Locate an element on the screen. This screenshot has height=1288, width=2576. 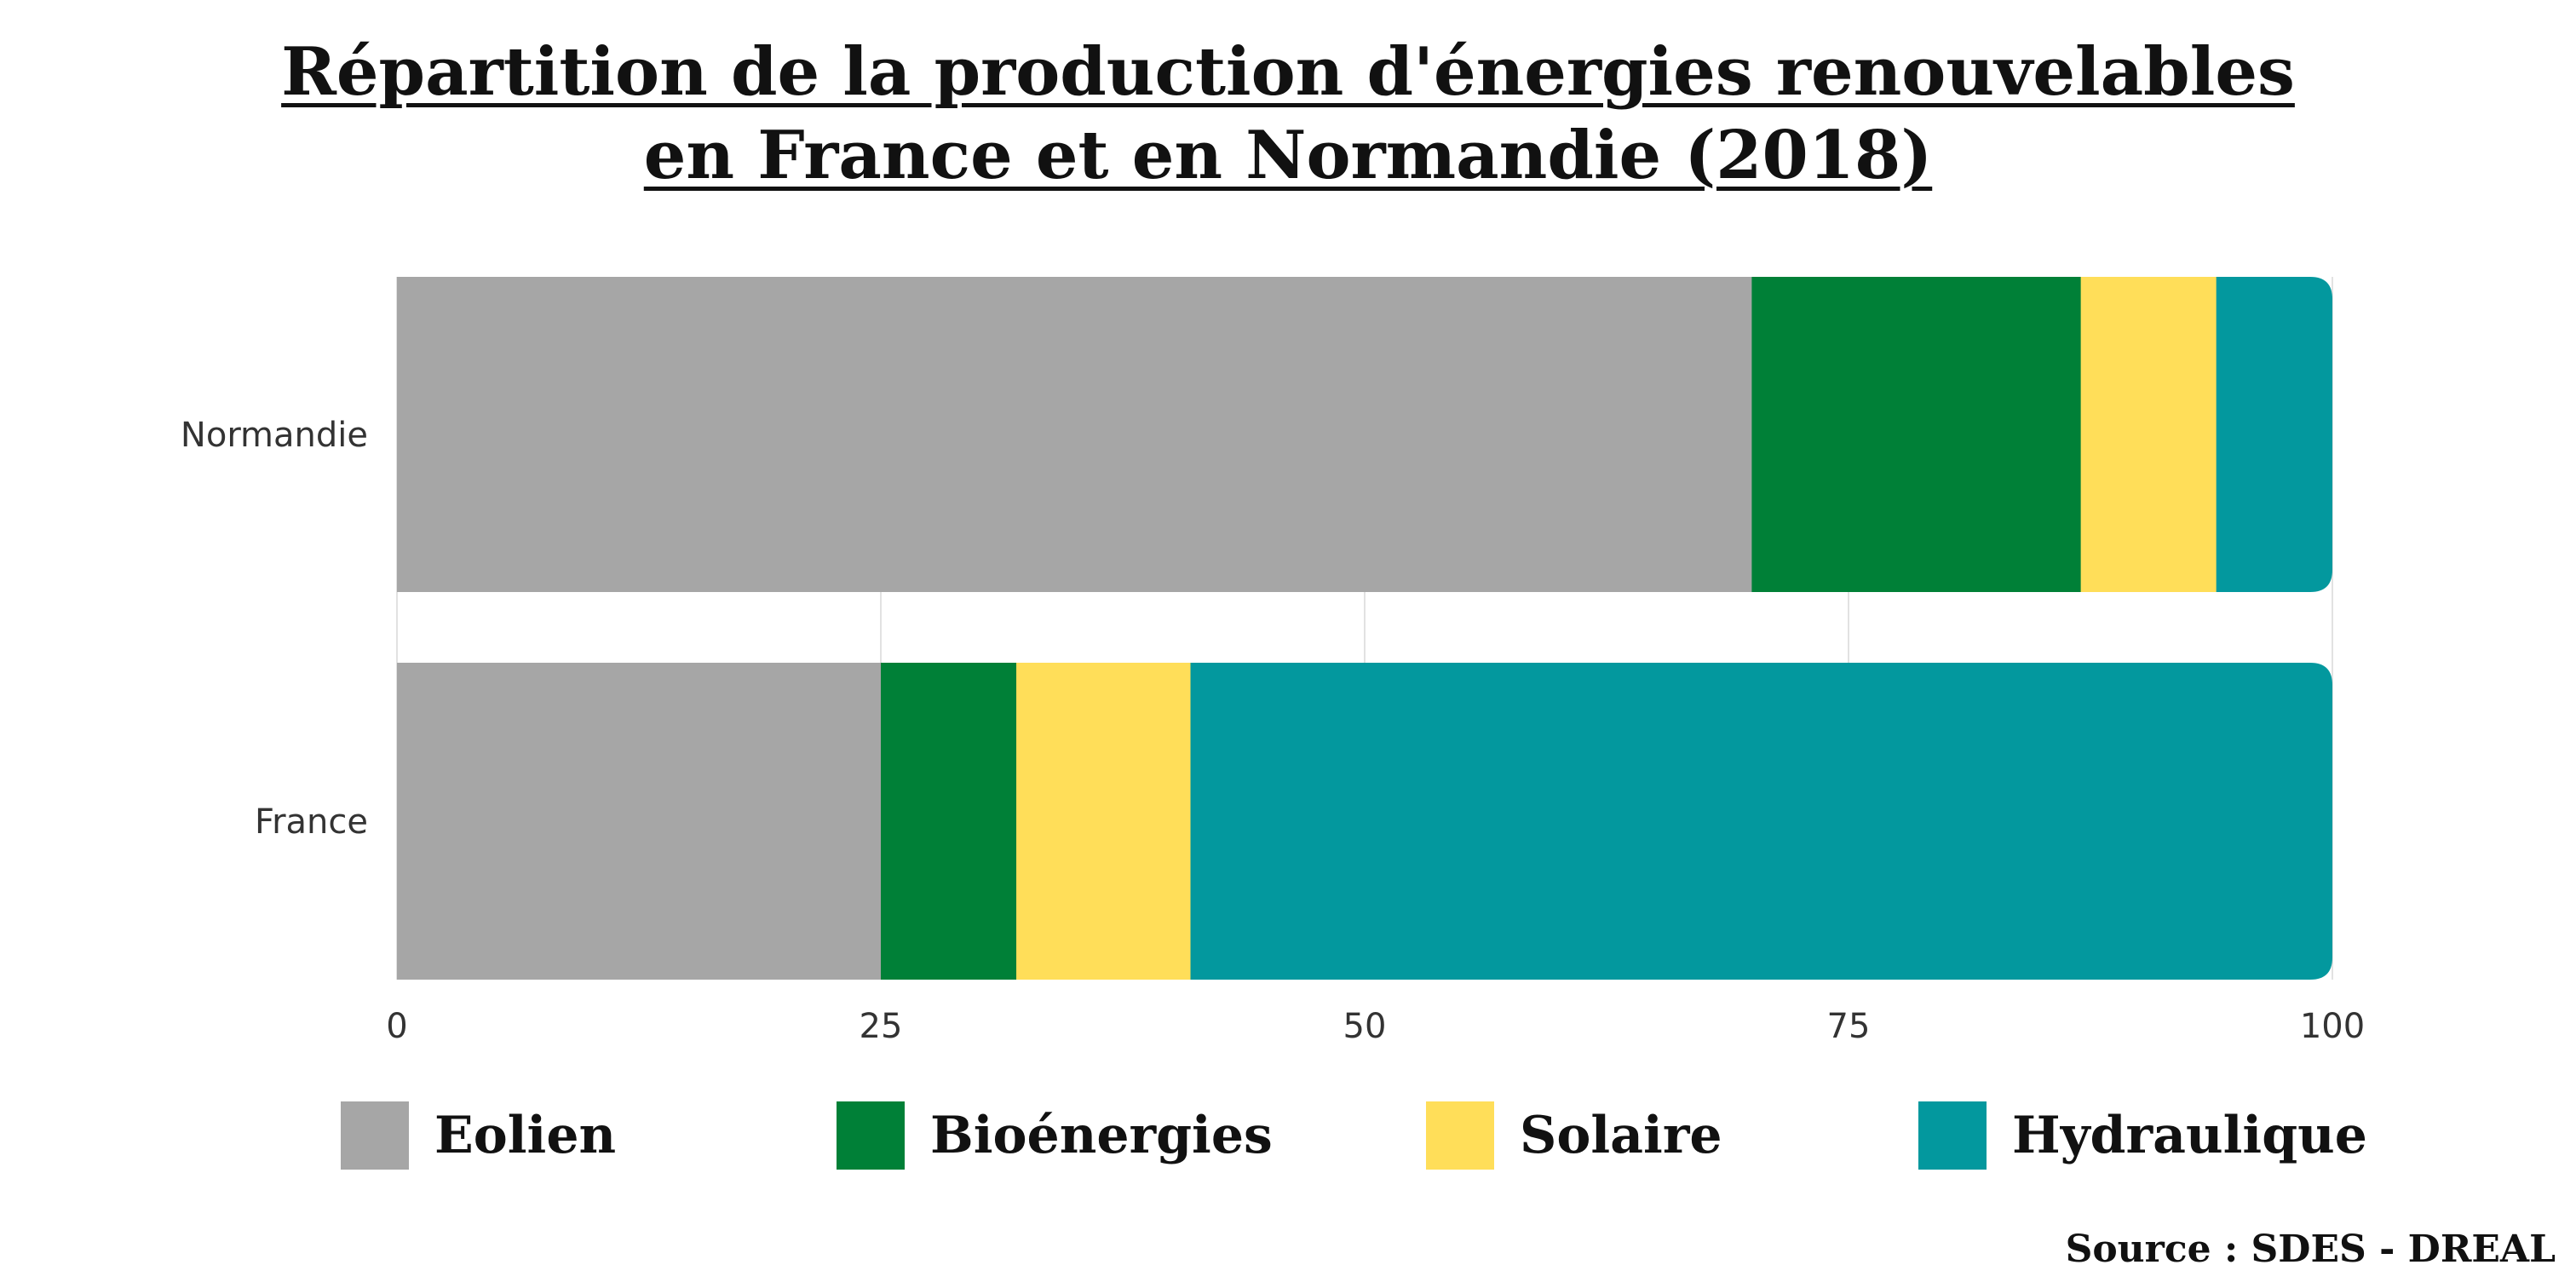
bar-normandie-solaire is located at coordinates (2148, 434).